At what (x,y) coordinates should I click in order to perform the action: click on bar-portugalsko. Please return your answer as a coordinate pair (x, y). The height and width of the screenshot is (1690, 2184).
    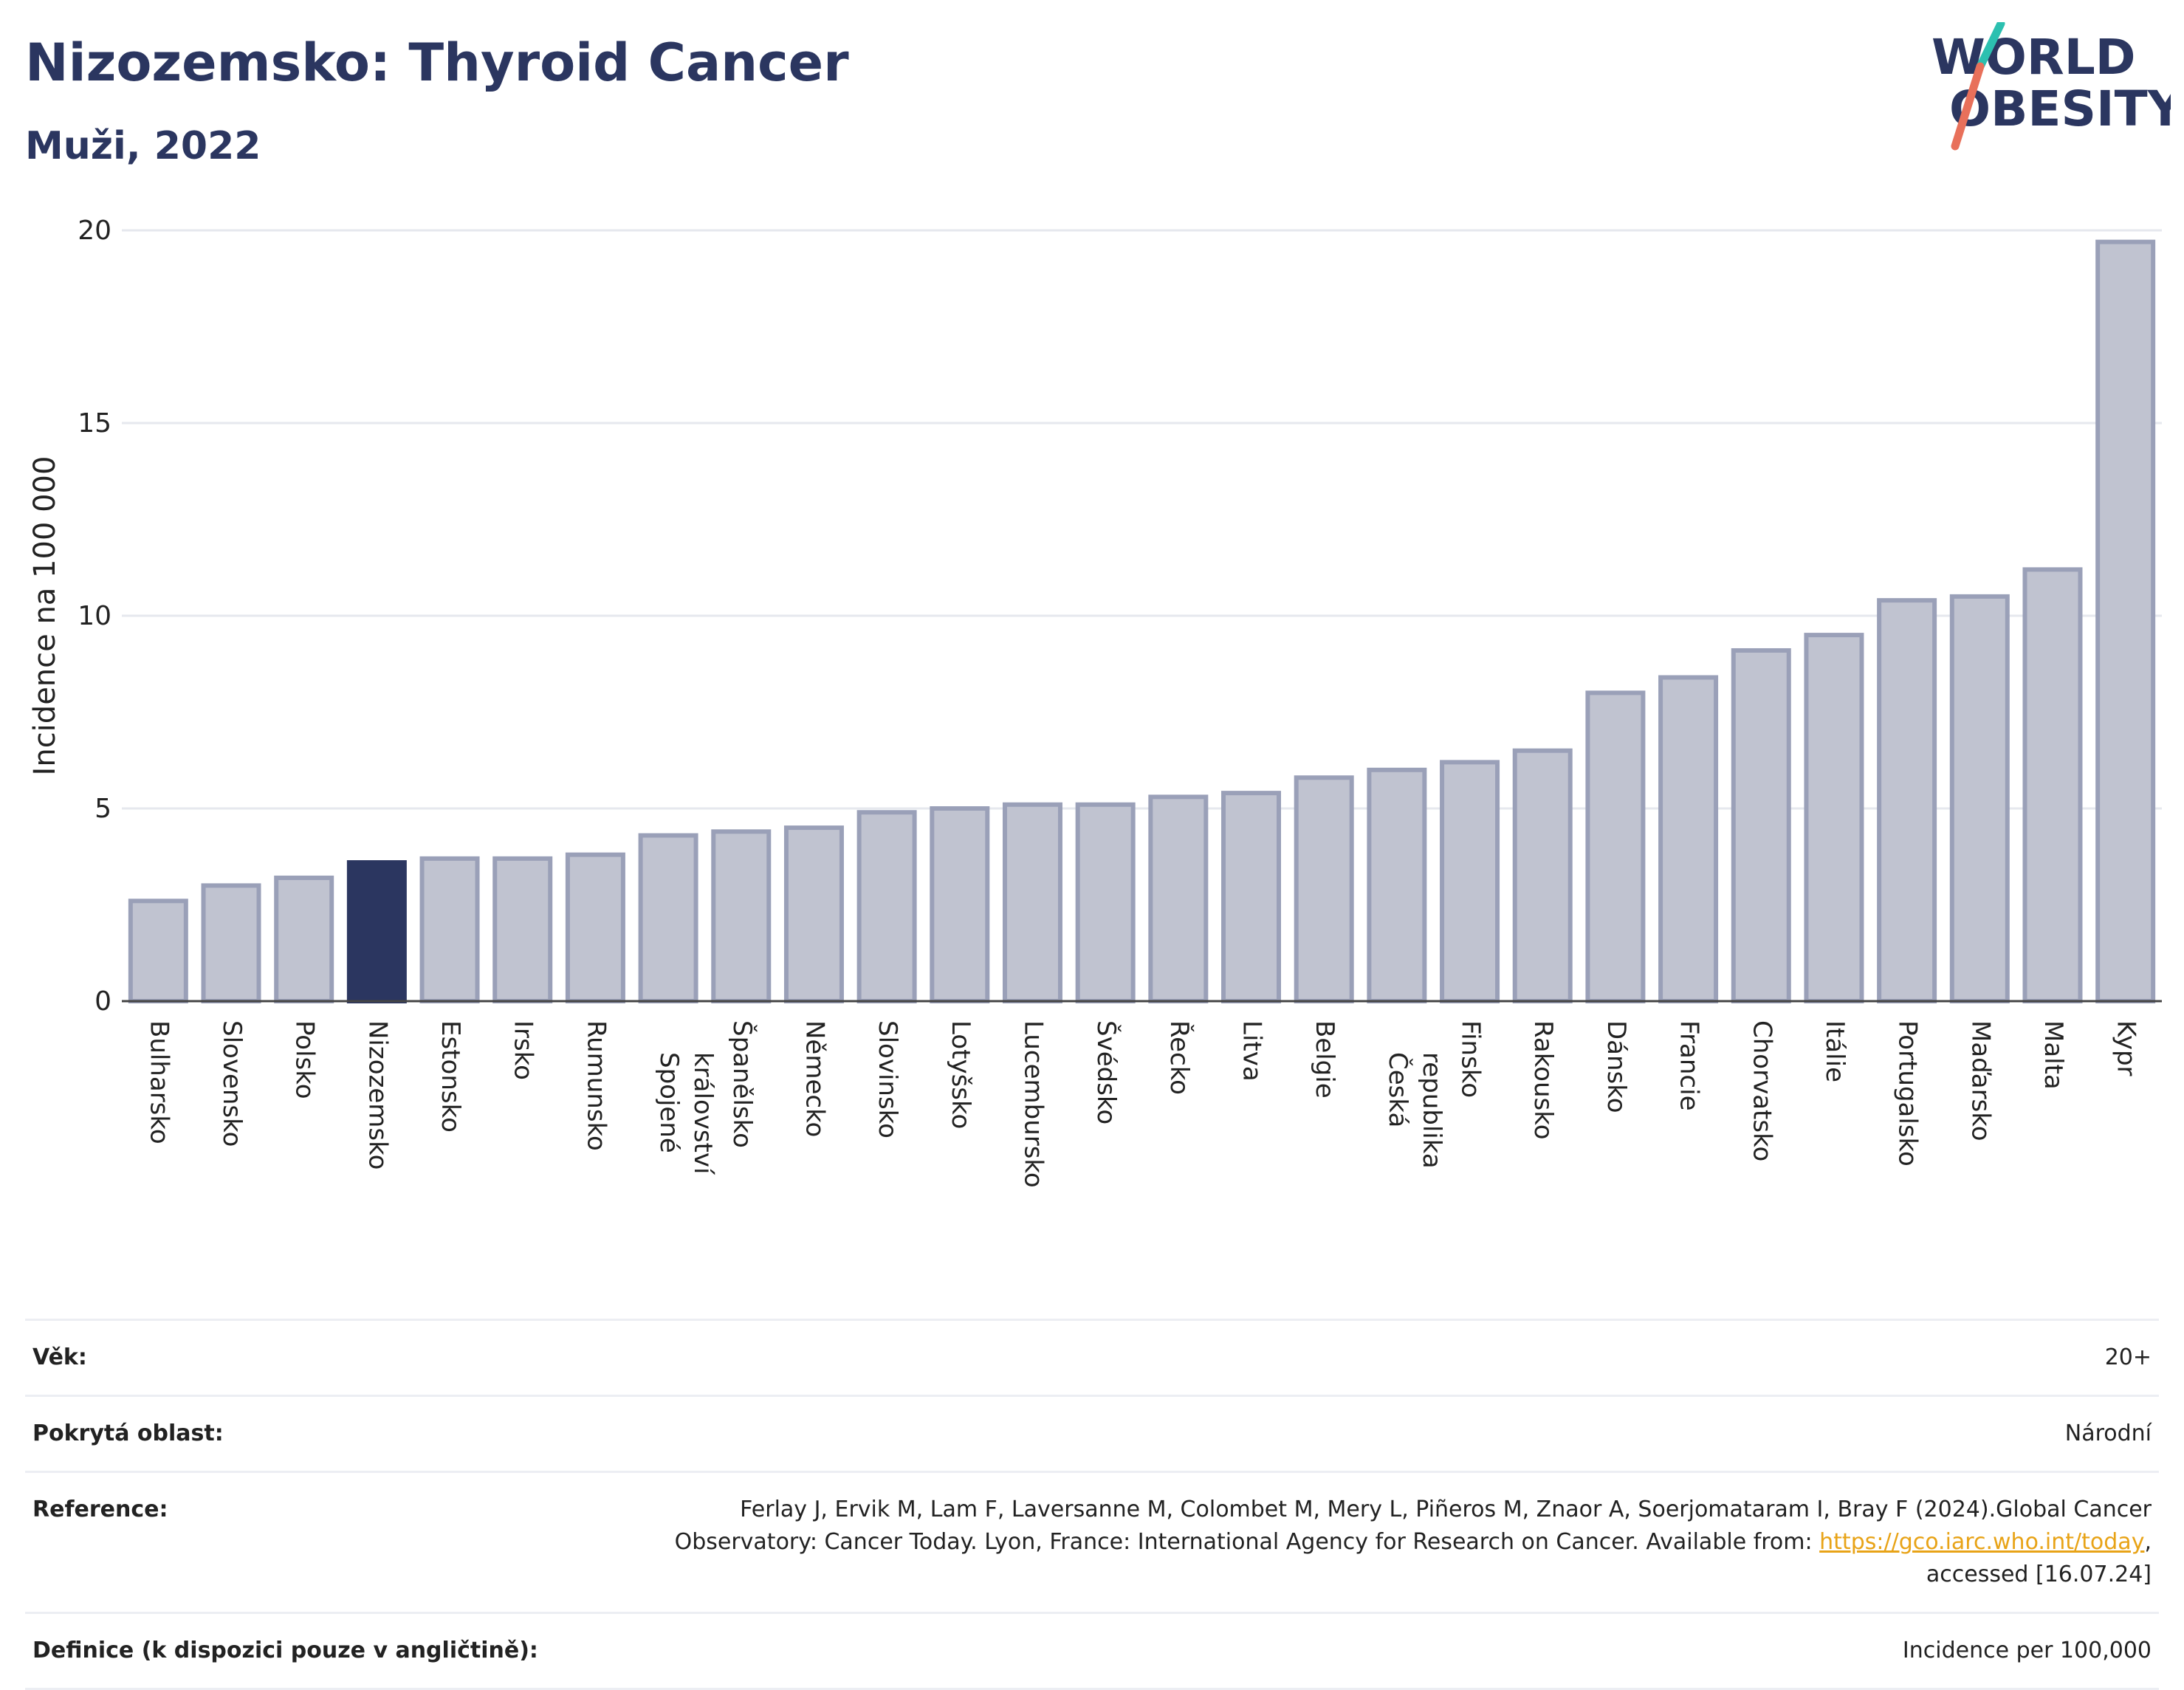
    Looking at the image, I should click on (1907, 800).